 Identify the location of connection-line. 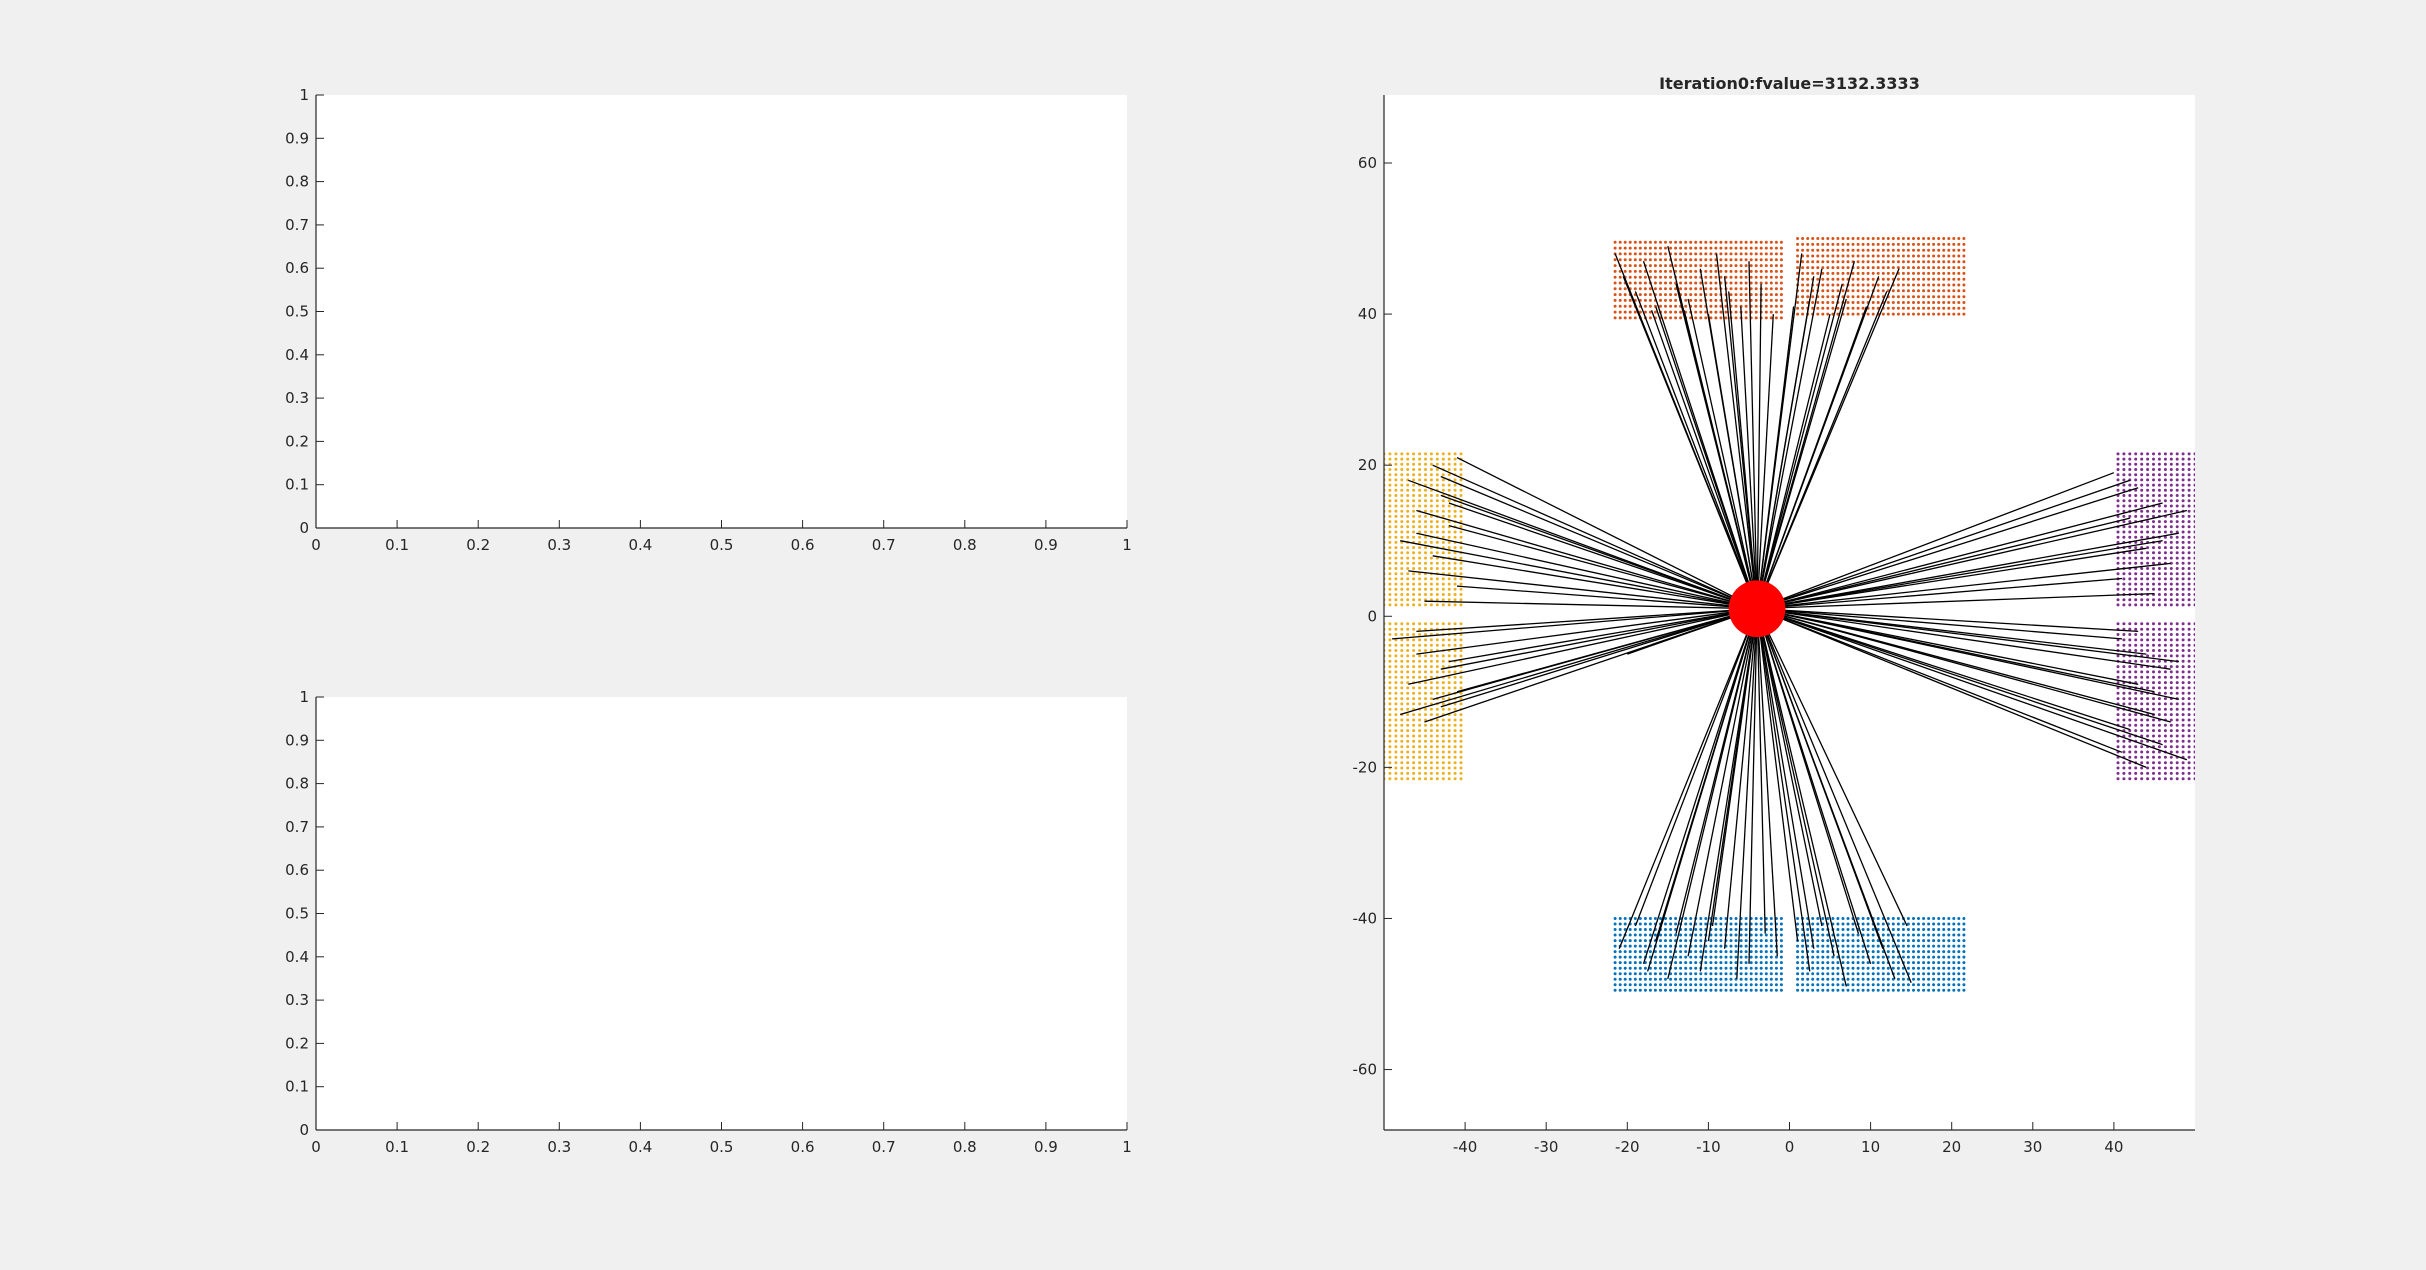
(1951, 688).